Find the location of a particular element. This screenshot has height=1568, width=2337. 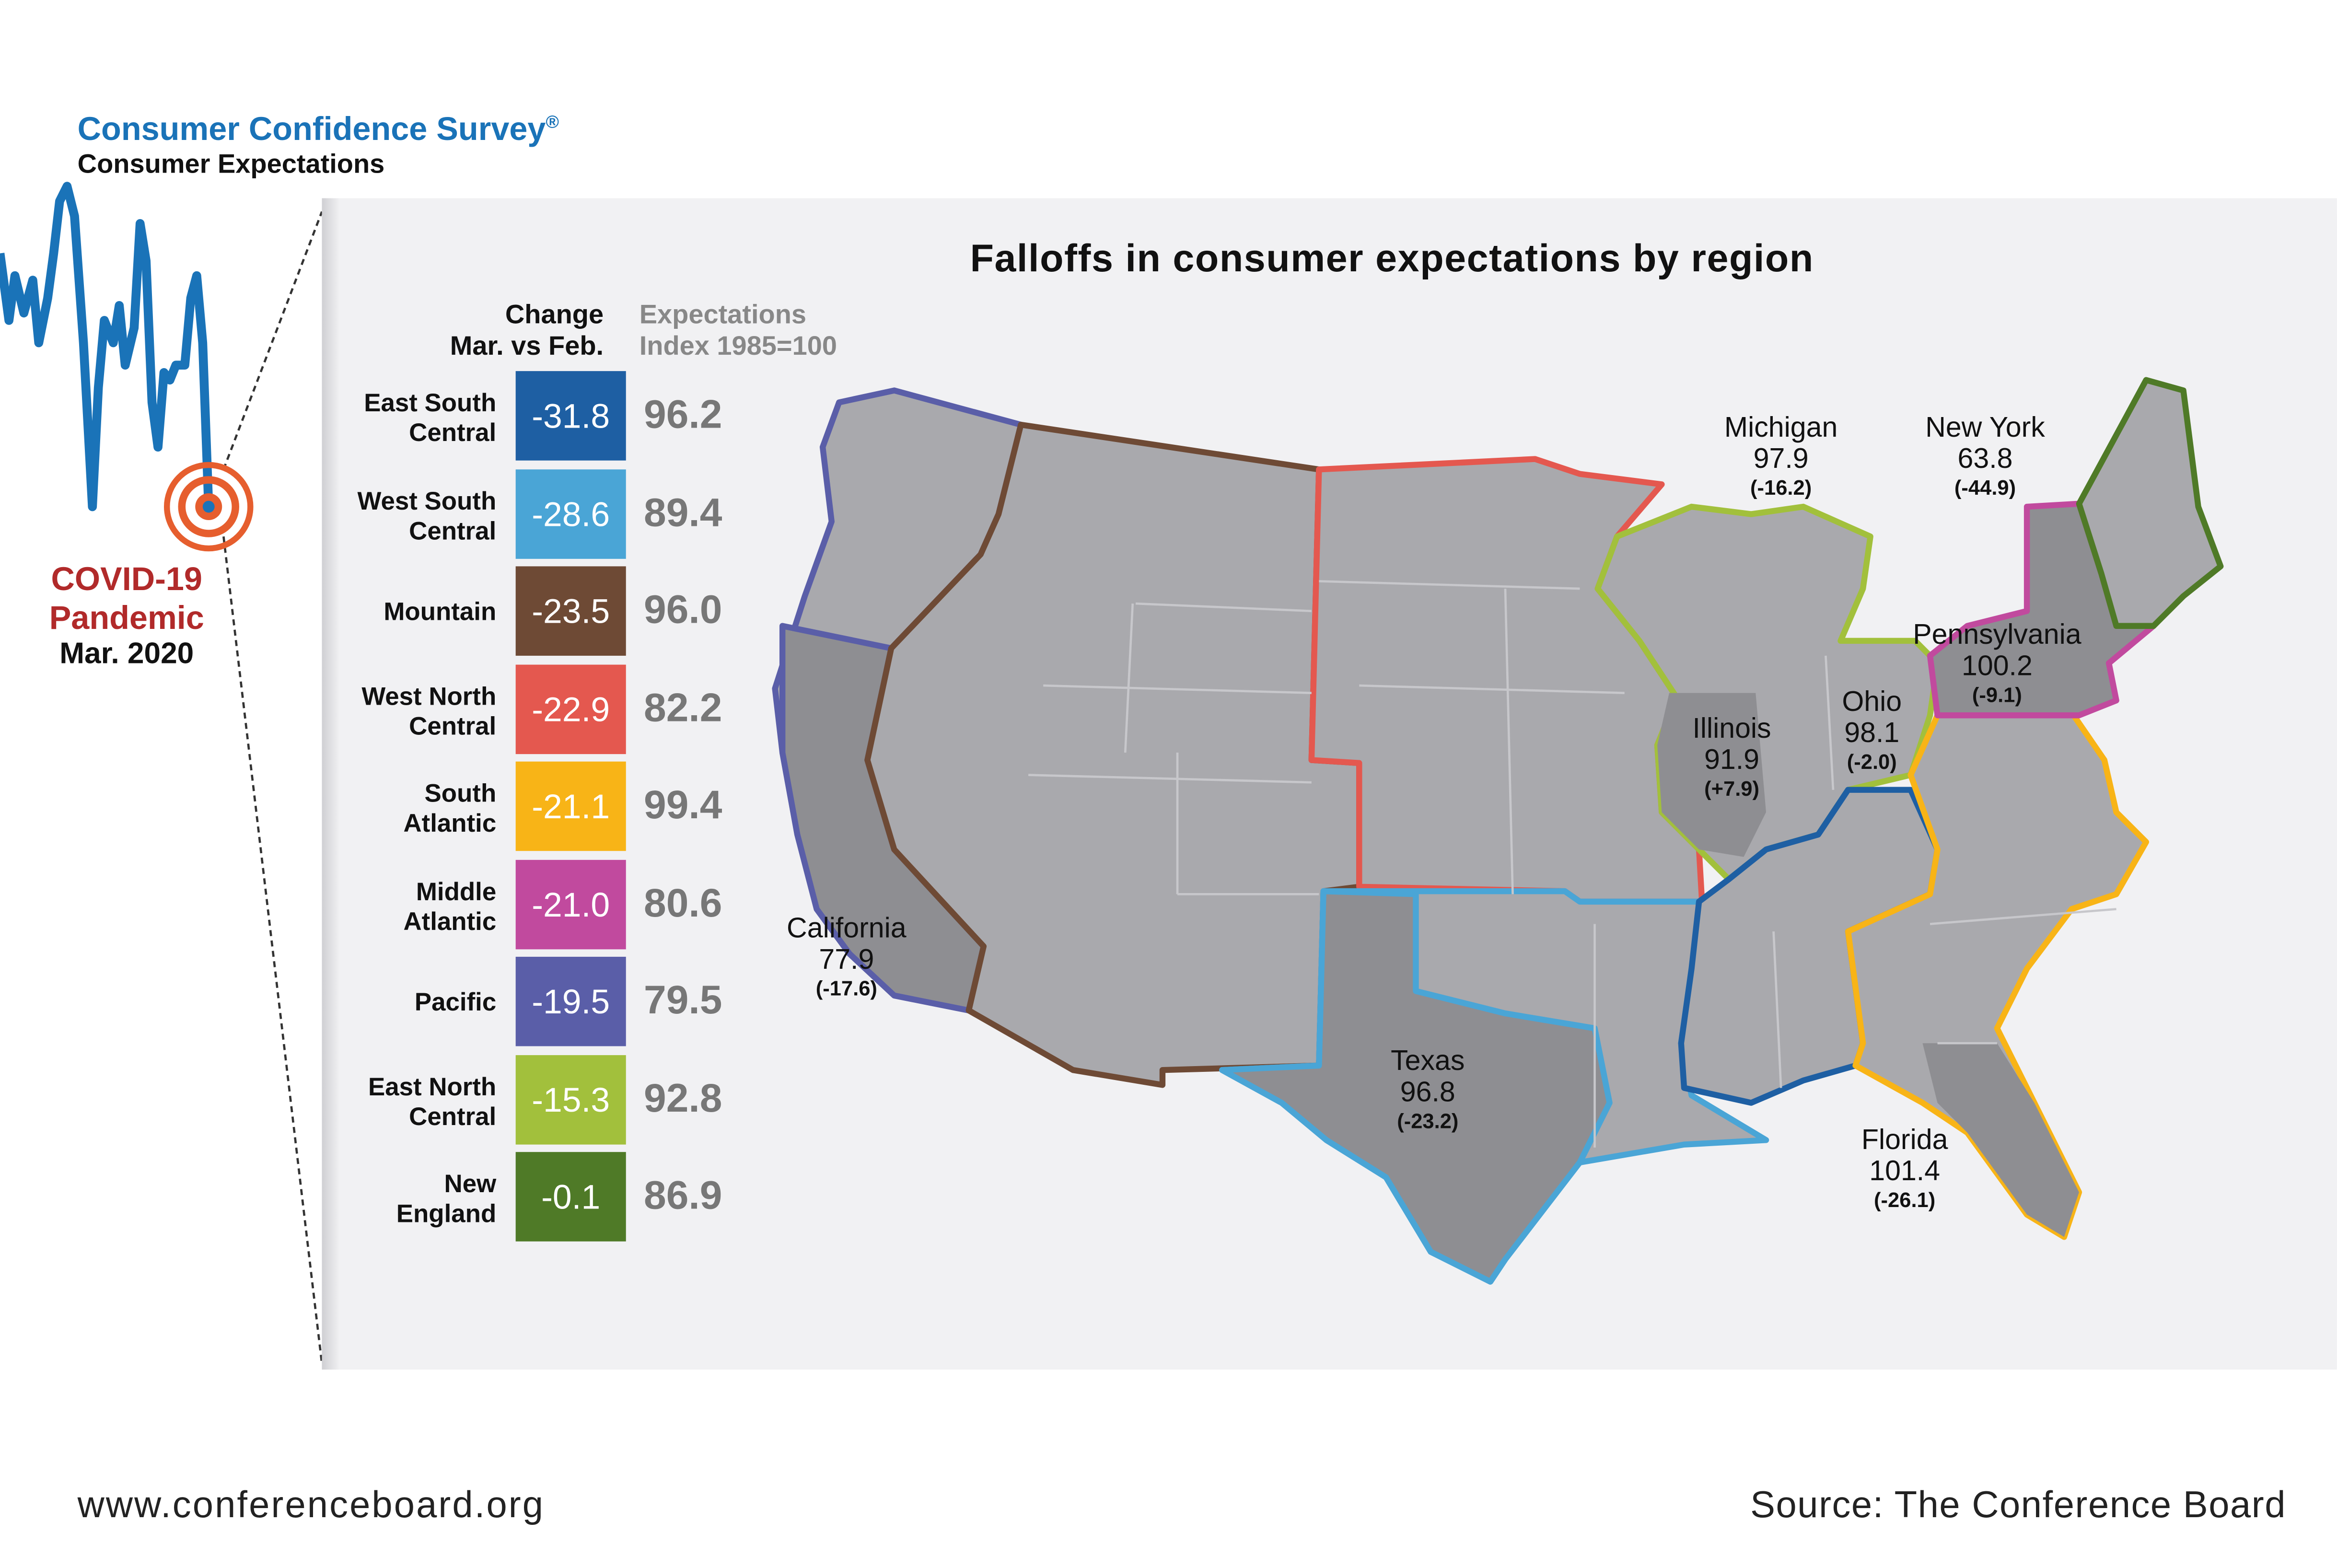

change-header: Change Mar. vs Feb. is located at coordinates (527, 330).